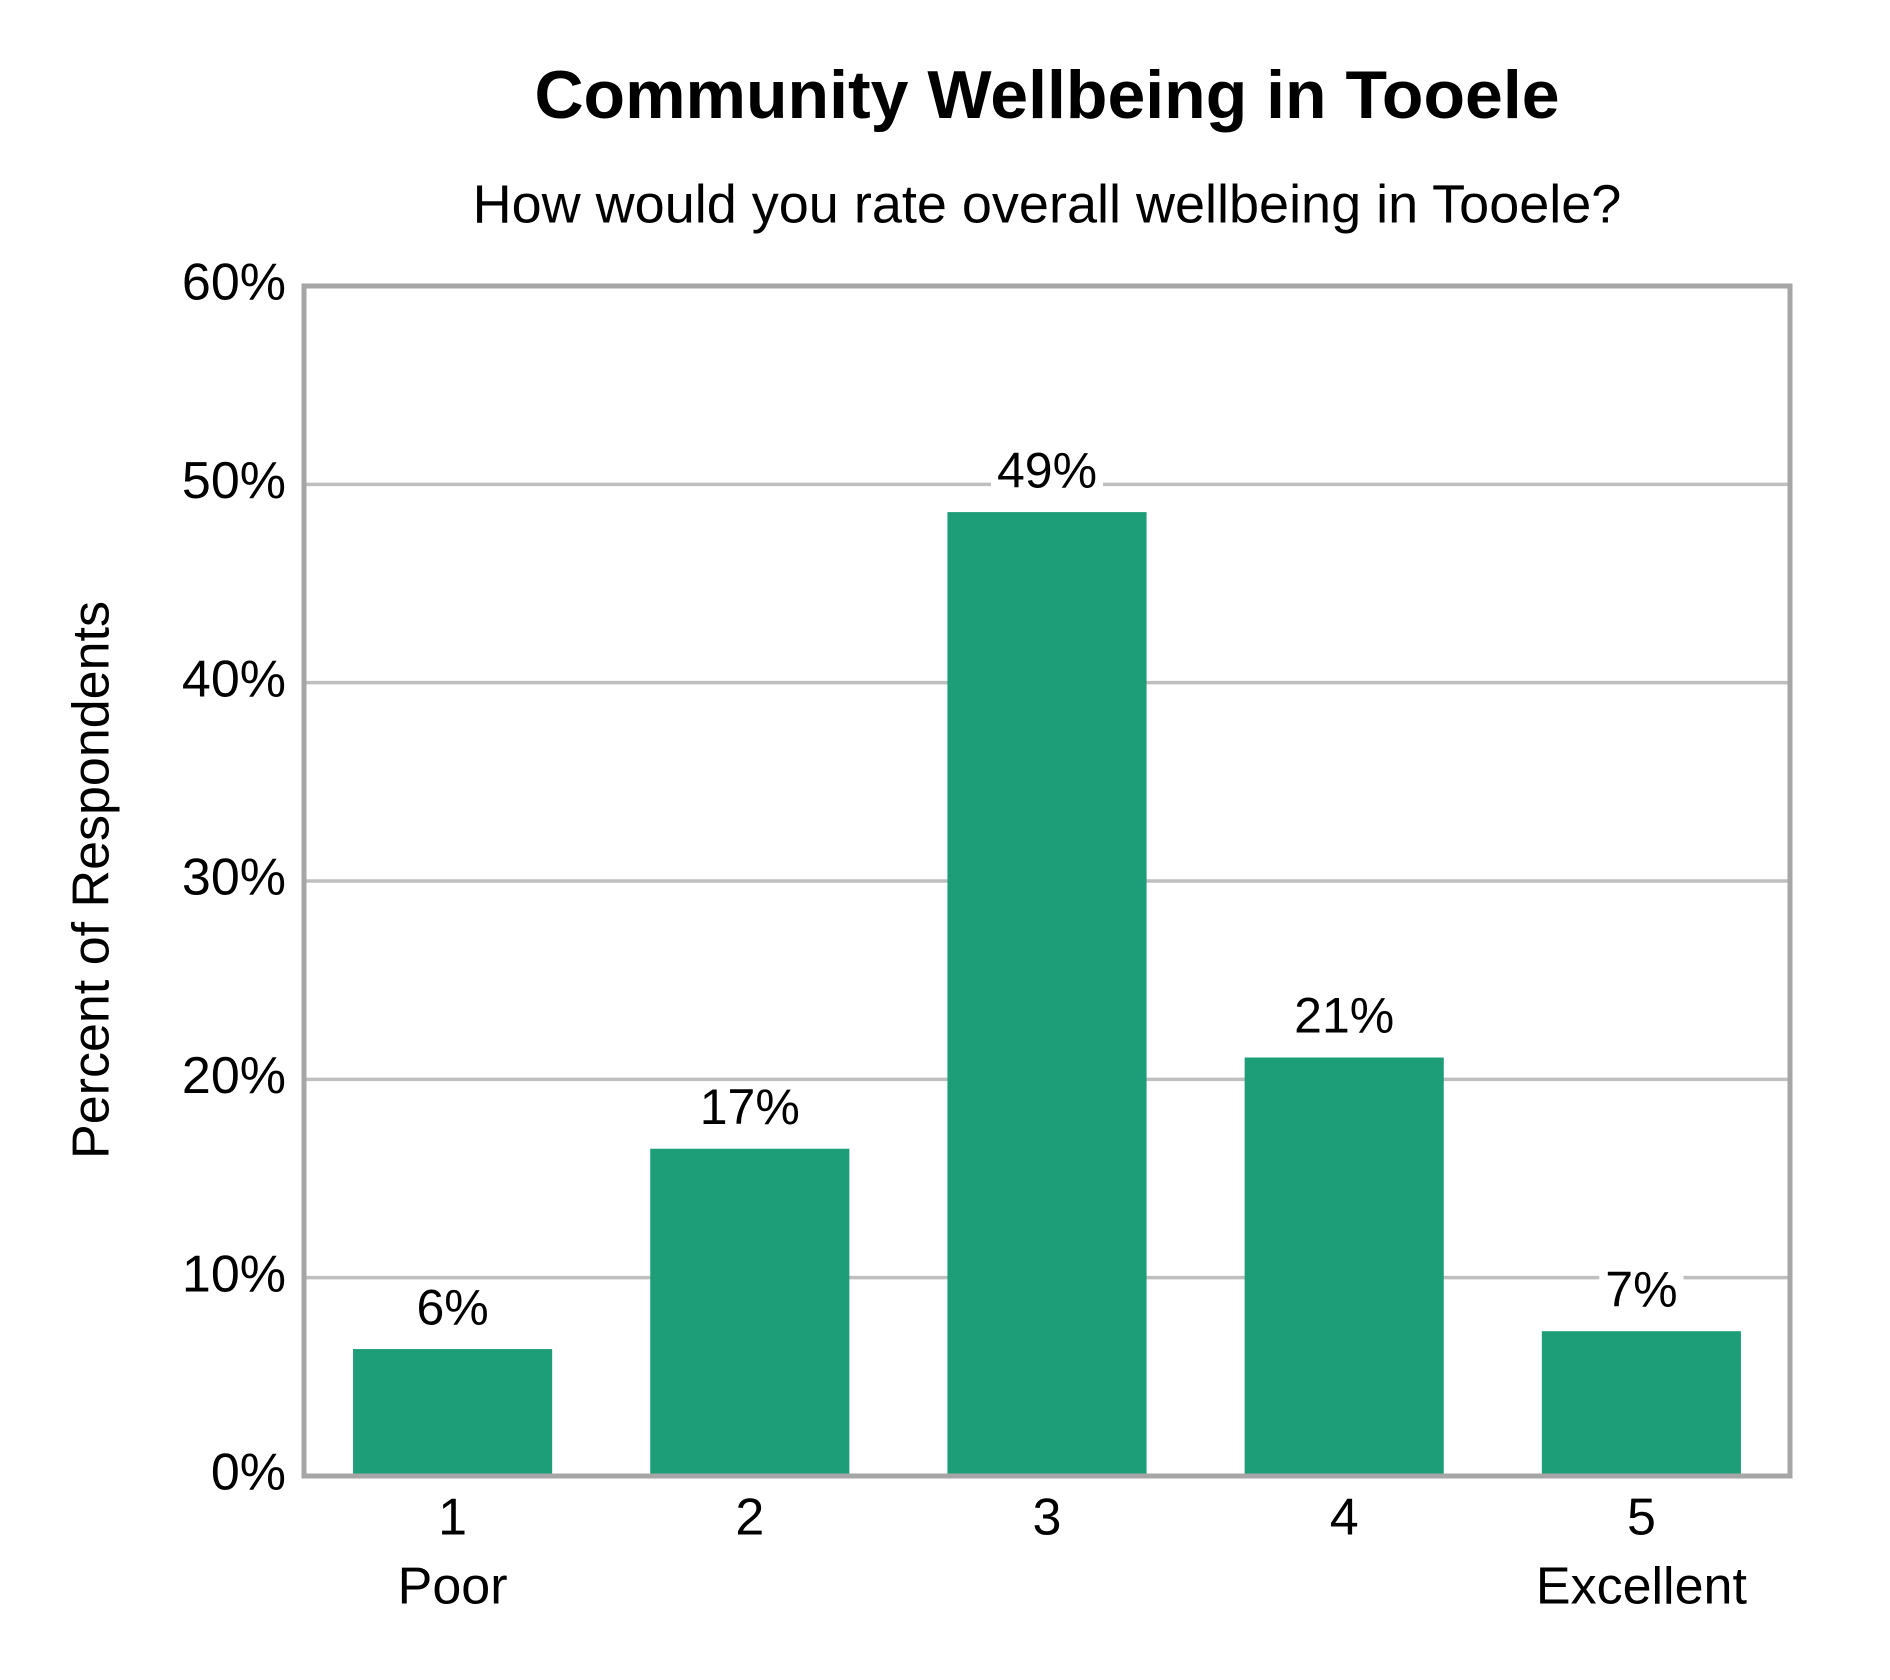  What do you see at coordinates (1046, 95) in the screenshot?
I see `chart-title: Community Wellbeing in Tooele` at bounding box center [1046, 95].